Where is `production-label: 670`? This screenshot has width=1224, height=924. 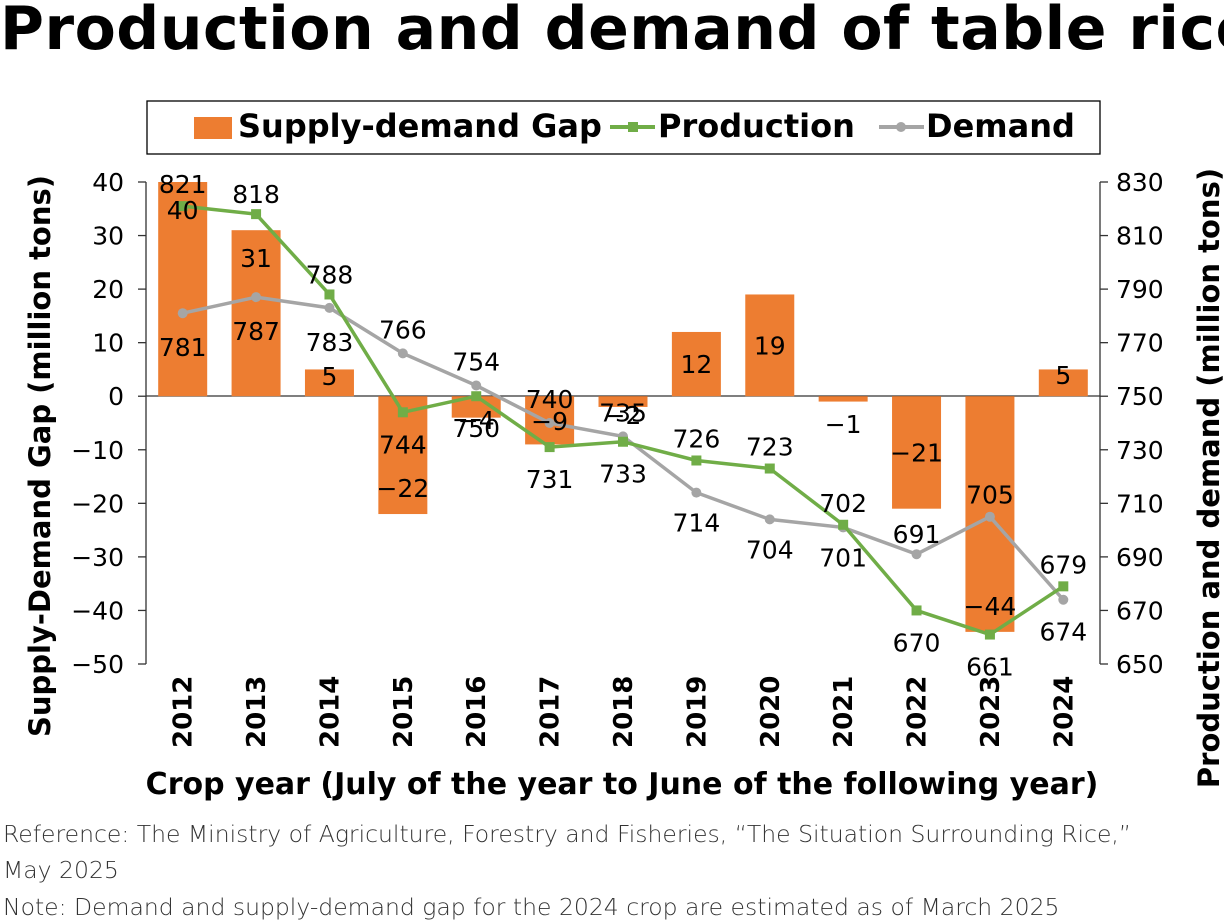
production-label: 670 is located at coordinates (917, 642).